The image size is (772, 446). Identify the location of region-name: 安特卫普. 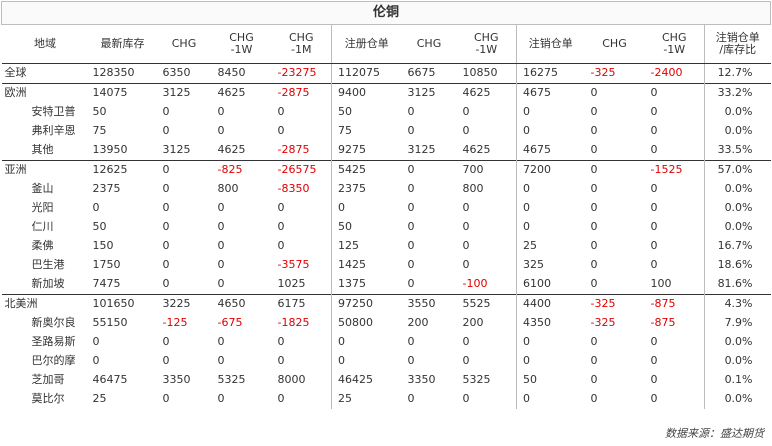
(53, 112).